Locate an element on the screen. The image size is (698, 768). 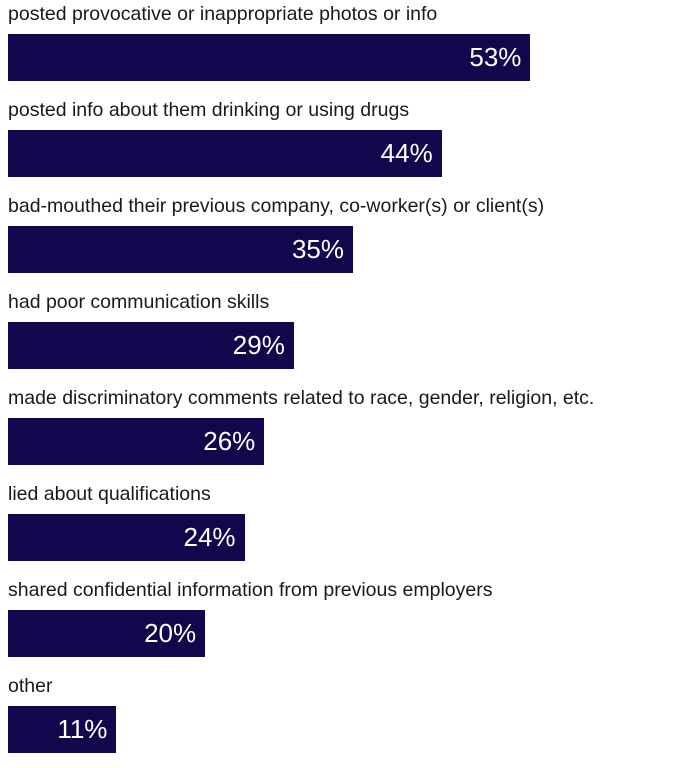
bar-value-label: 11% is located at coordinates (82, 729).